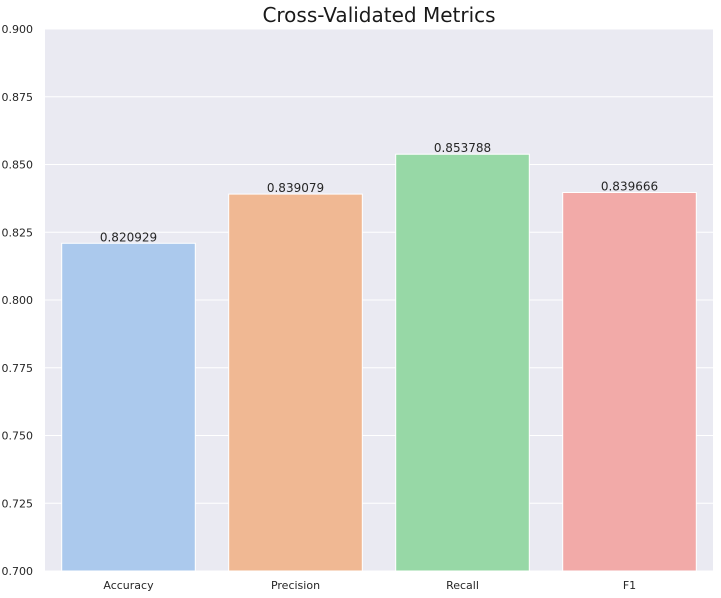  Describe the element at coordinates (629, 585) in the screenshot. I see `x-tick-label: F1` at that location.